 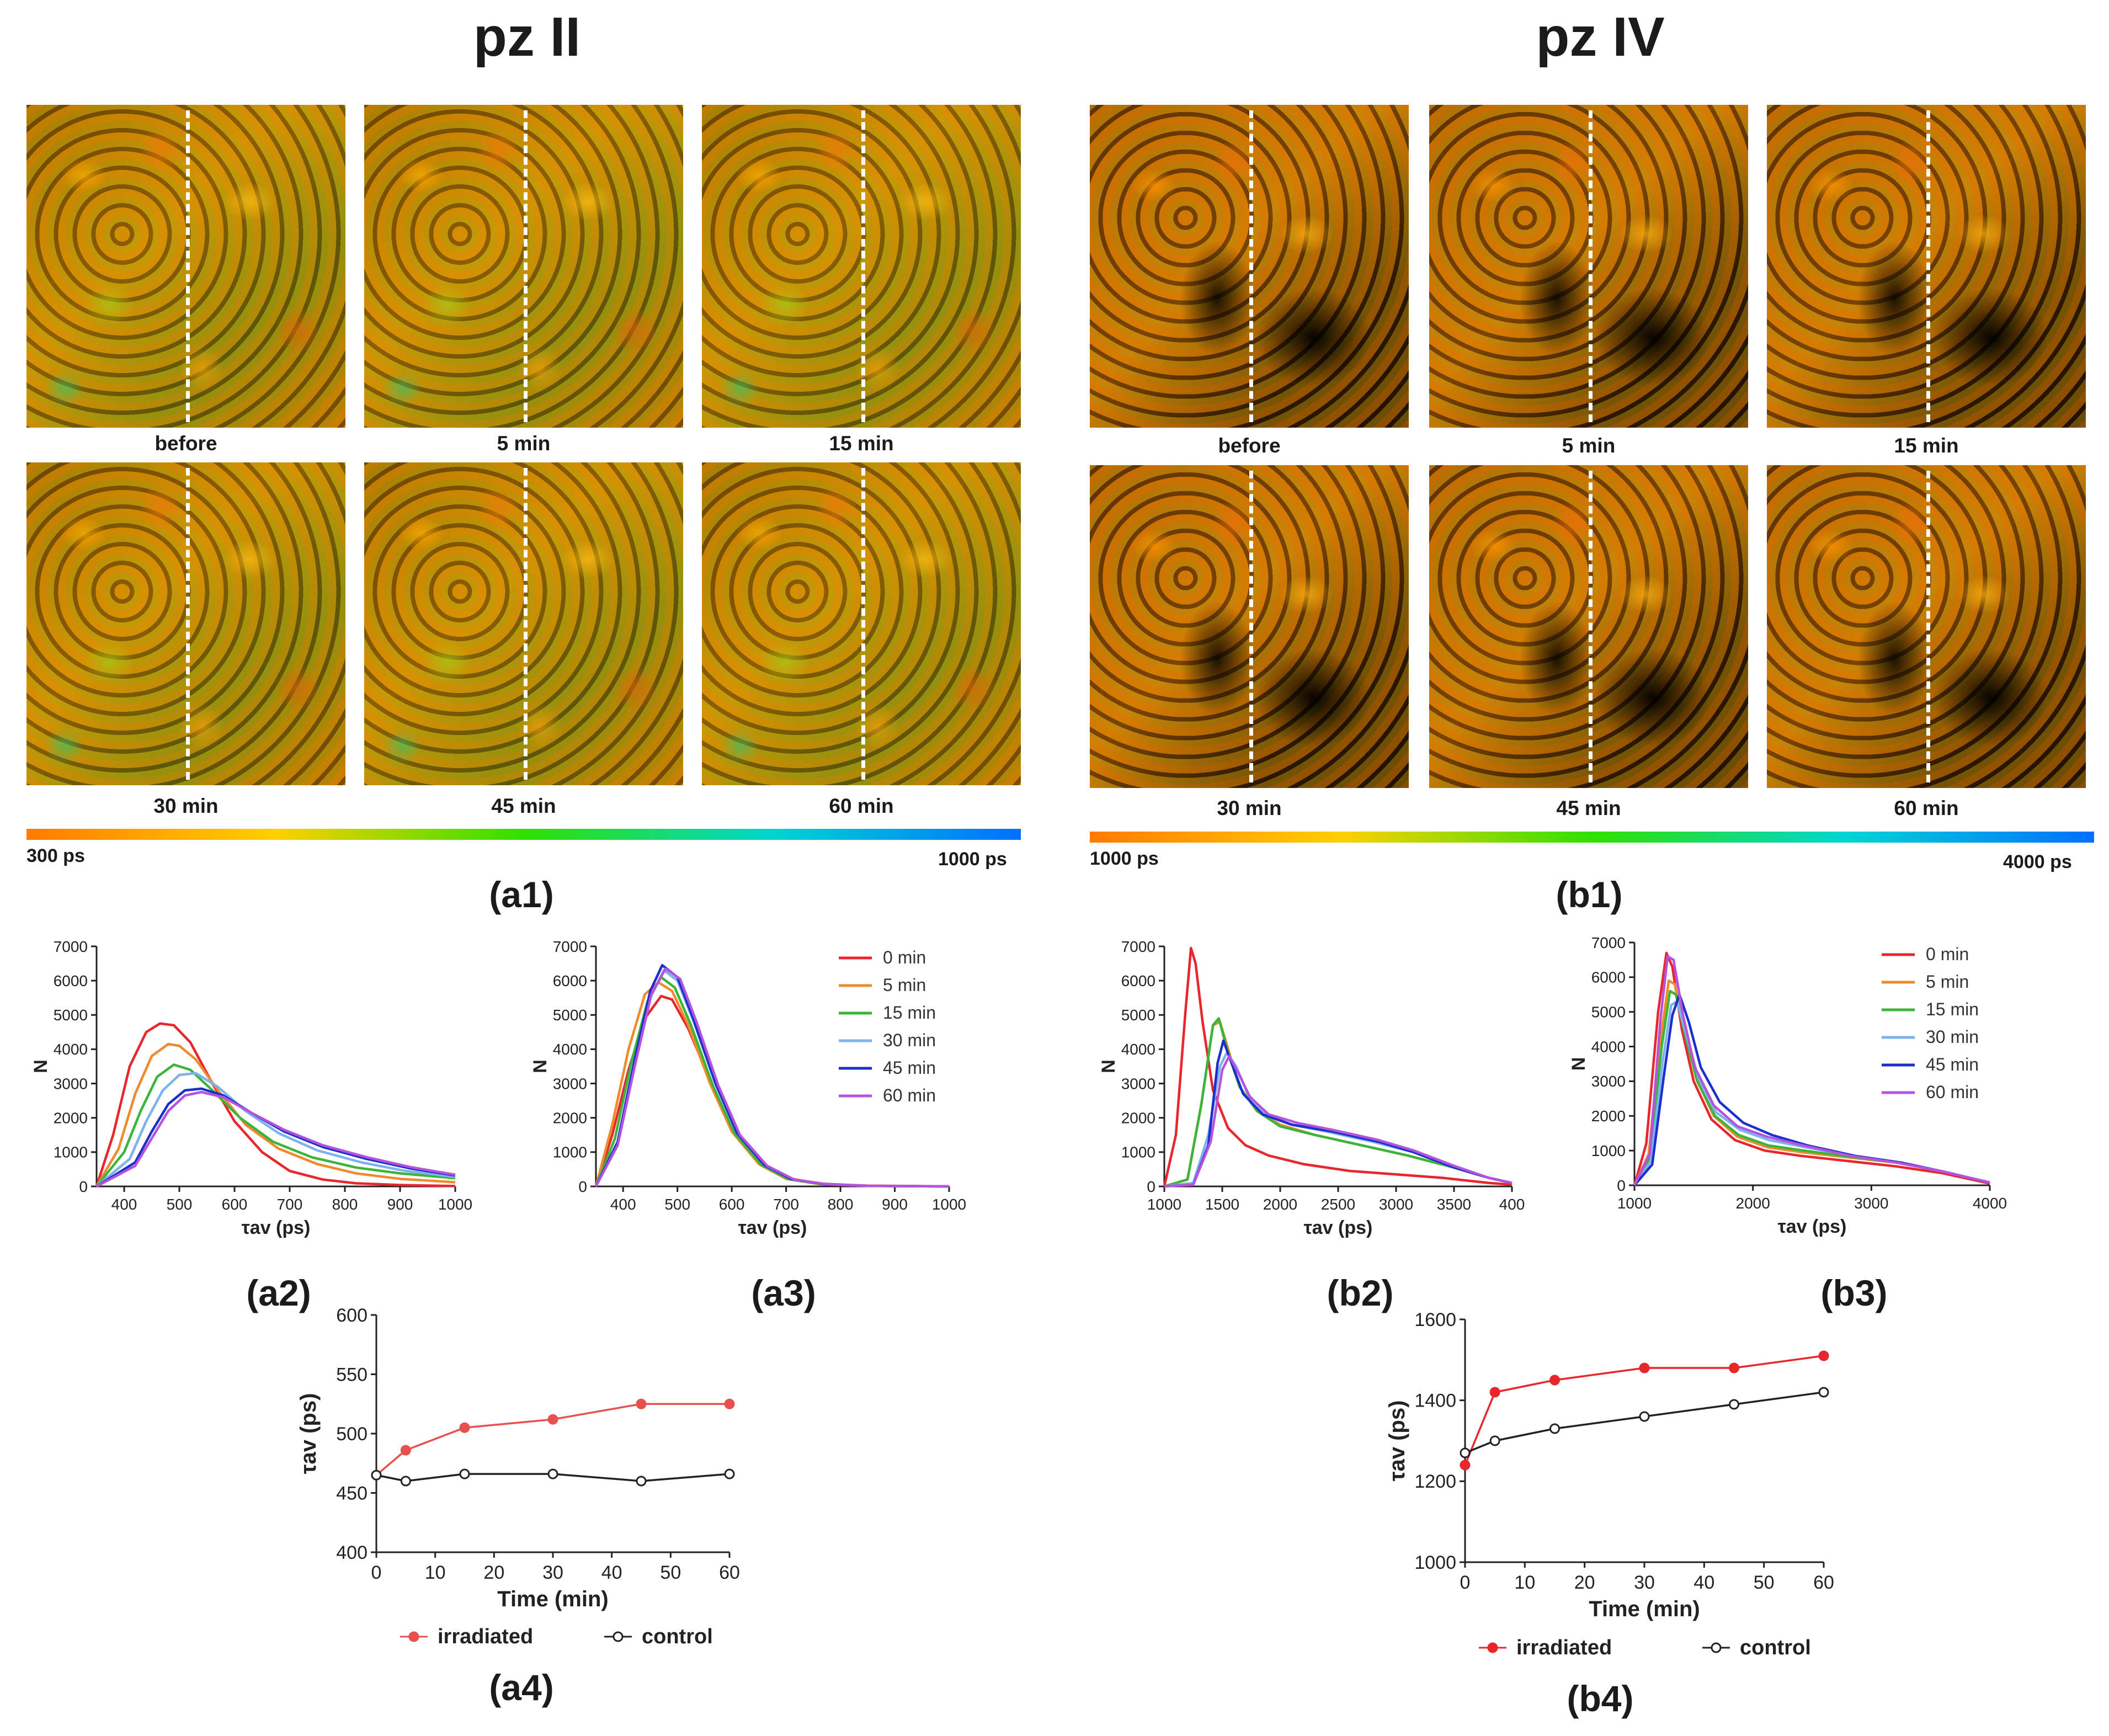 What do you see at coordinates (235, 1205) in the screenshot?
I see `x-tick-label: 600` at bounding box center [235, 1205].